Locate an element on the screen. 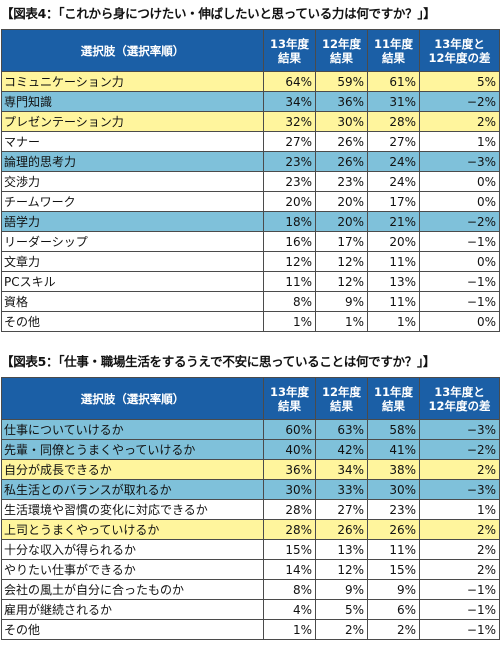 The height and width of the screenshot is (650, 500). value-fy13: 32% is located at coordinates (289, 121).